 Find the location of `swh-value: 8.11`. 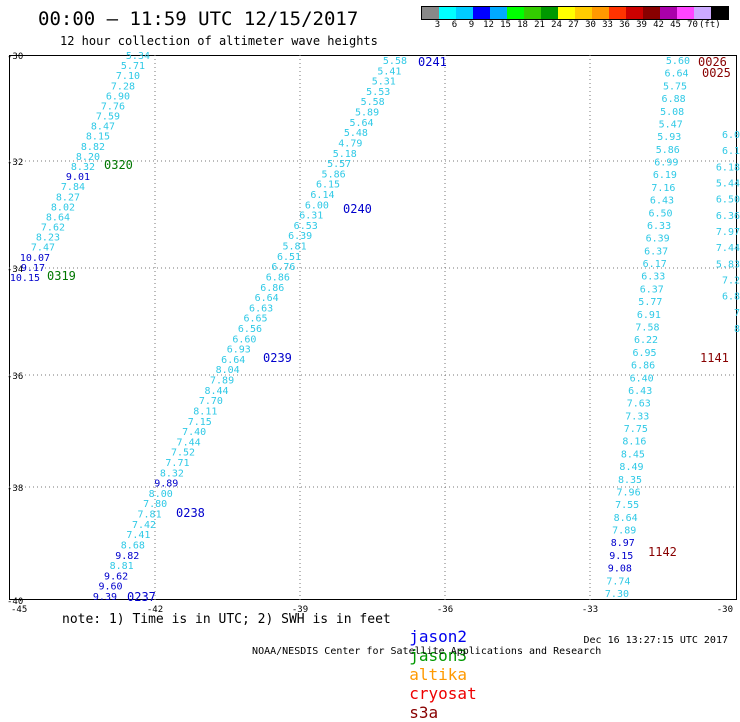

swh-value: 8.11 is located at coordinates (205, 411).